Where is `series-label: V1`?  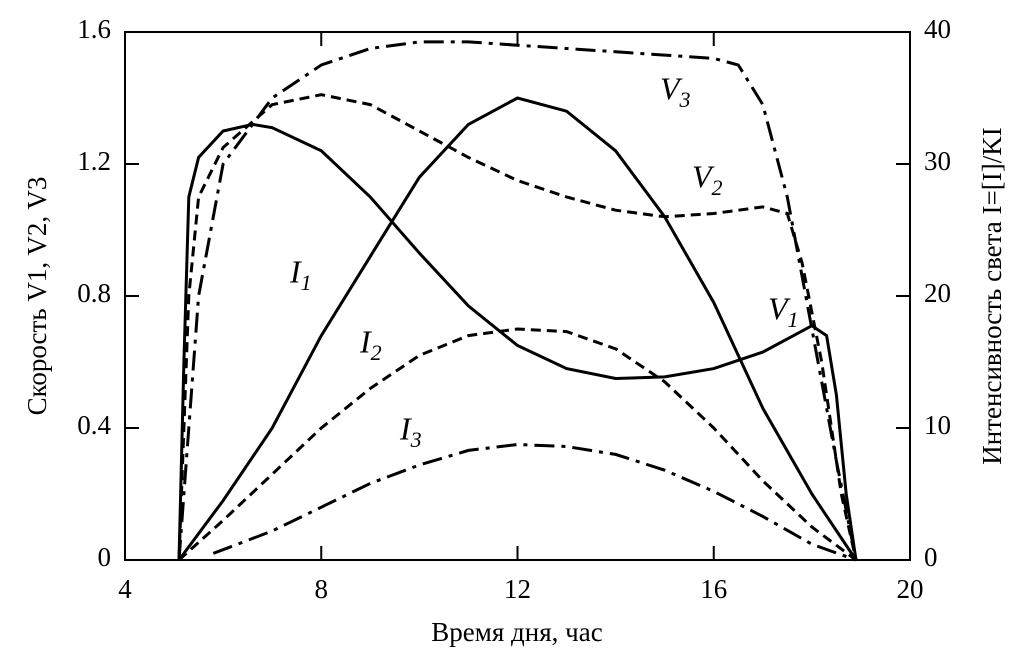
series-label: V1 is located at coordinates (783, 311).